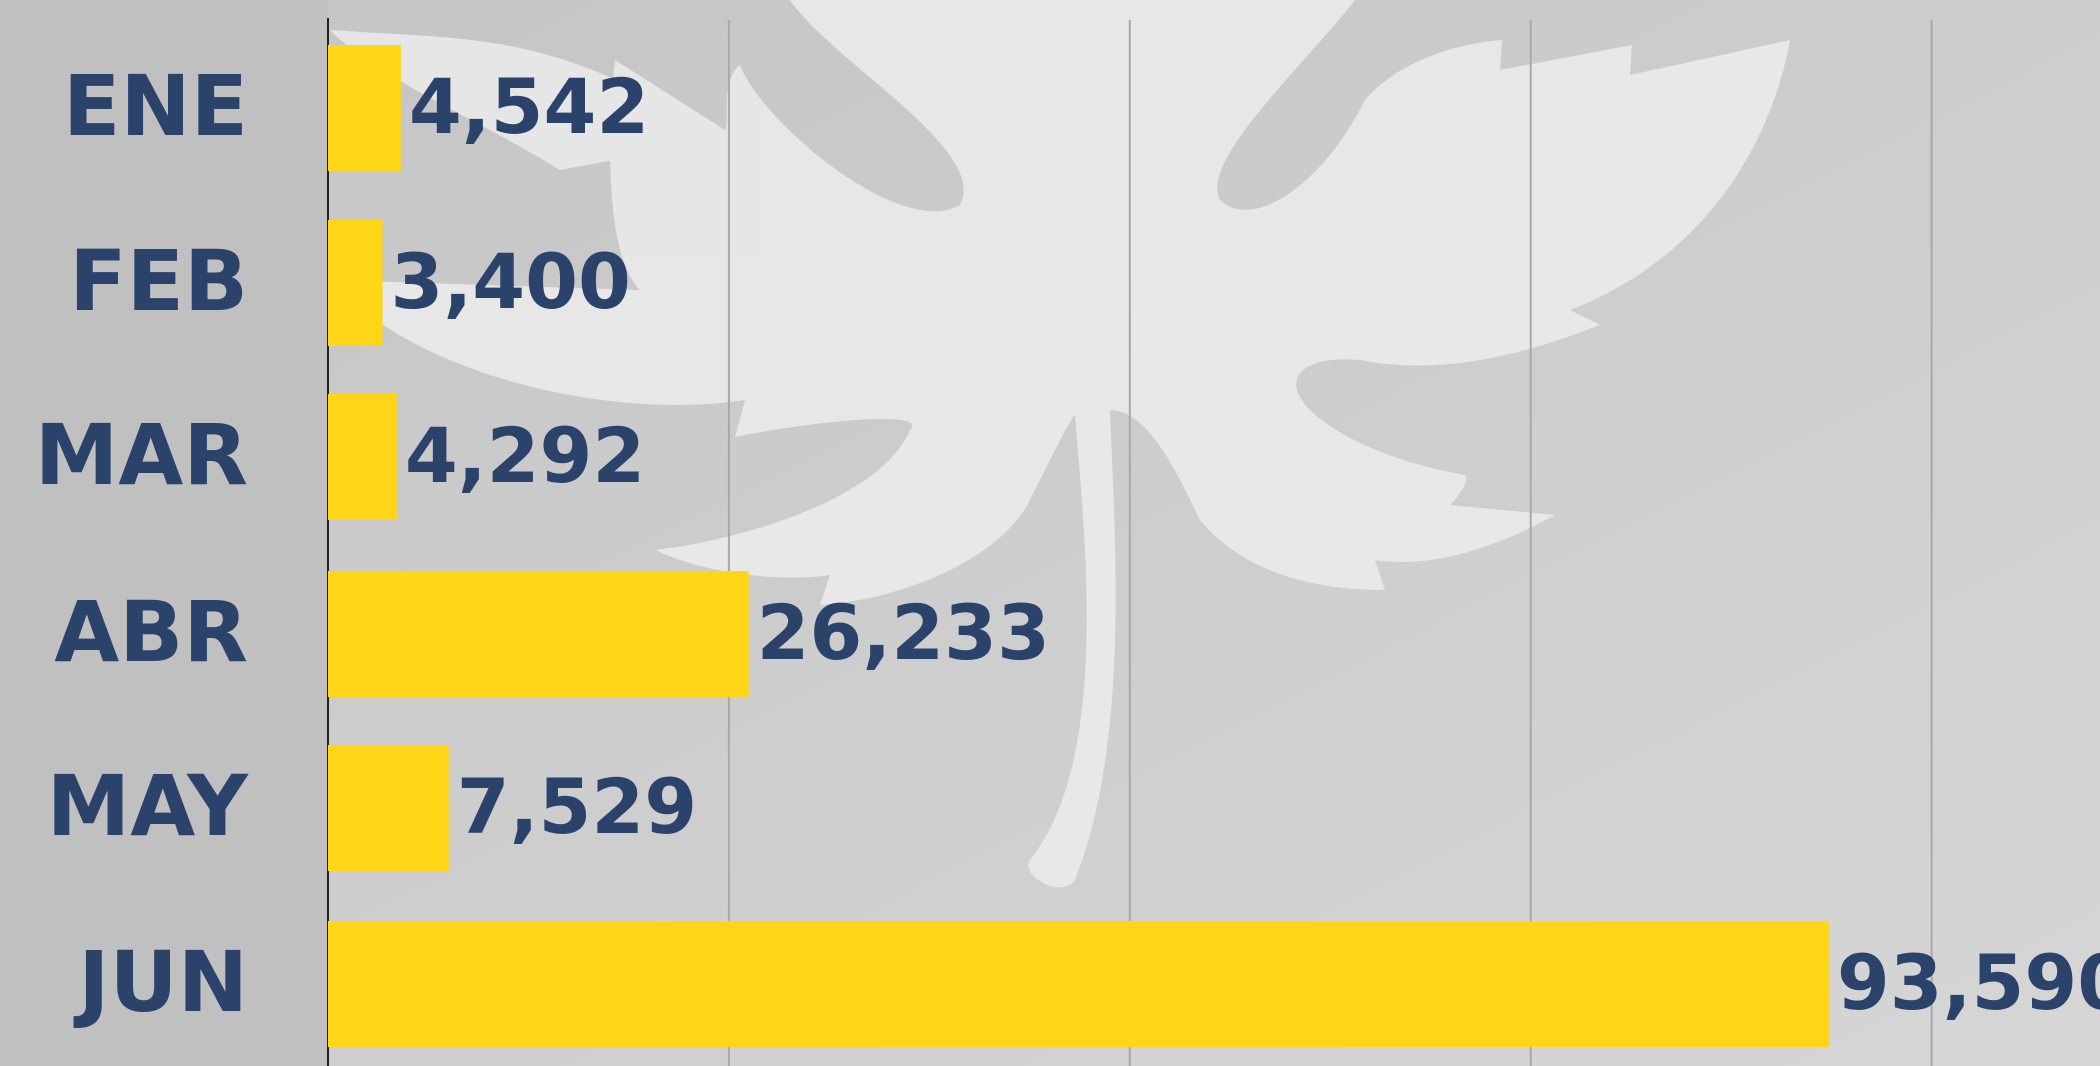 The height and width of the screenshot is (1066, 2100). What do you see at coordinates (141, 455) in the screenshot?
I see `y-tick-label: MAR` at bounding box center [141, 455].